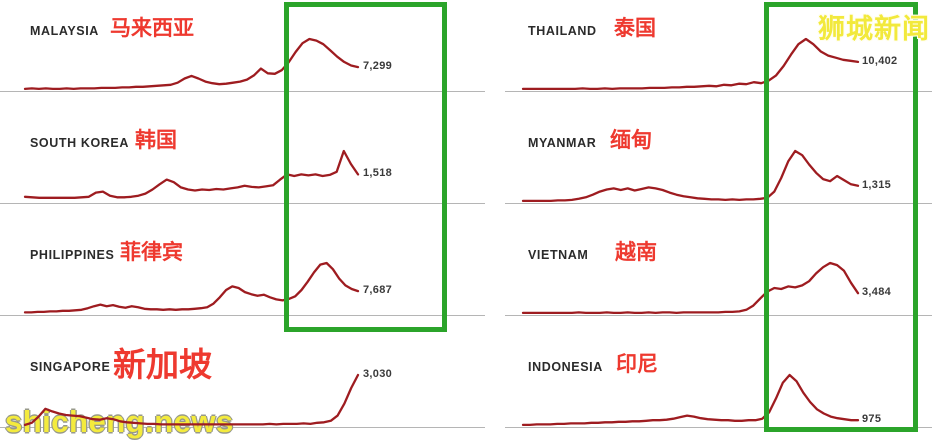 The height and width of the screenshot is (446, 932). I want to click on watermark-lion-city-news: 狮城新闻, so click(874, 29).